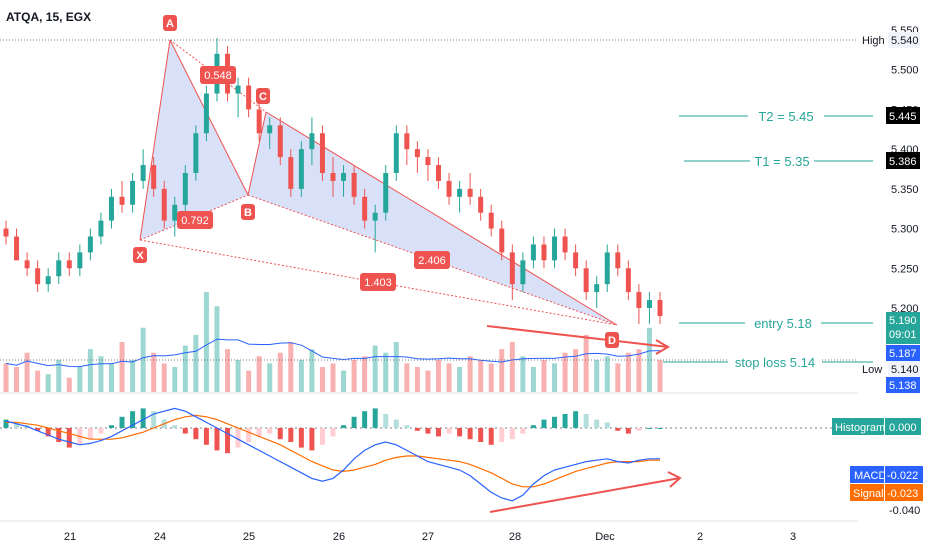 The image size is (932, 550). What do you see at coordinates (612, 340) in the screenshot?
I see `point-d-marker: D` at bounding box center [612, 340].